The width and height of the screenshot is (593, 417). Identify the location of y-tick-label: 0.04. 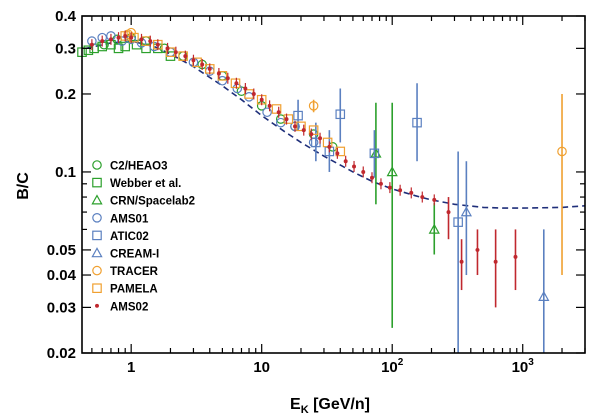
(62, 275).